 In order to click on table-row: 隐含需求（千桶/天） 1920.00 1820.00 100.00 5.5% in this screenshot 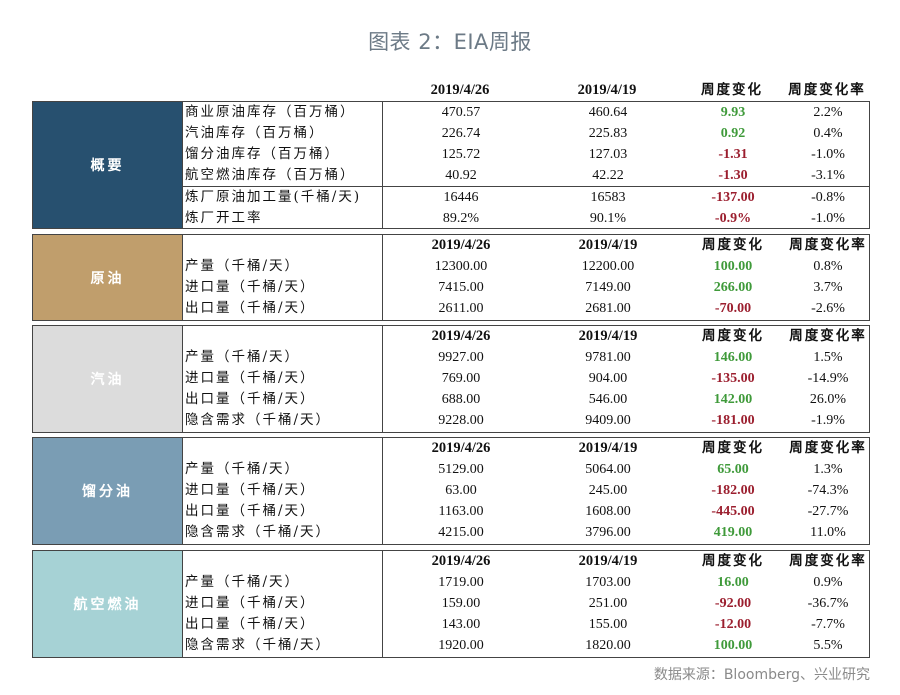, I will do `click(451, 645)`.